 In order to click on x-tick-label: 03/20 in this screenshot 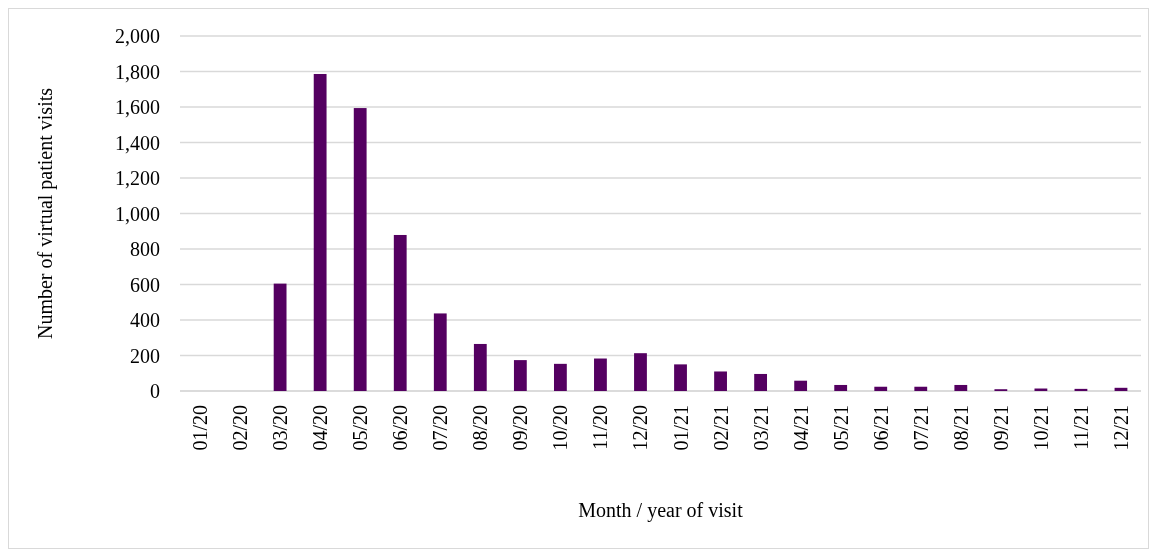, I will do `click(280, 428)`.